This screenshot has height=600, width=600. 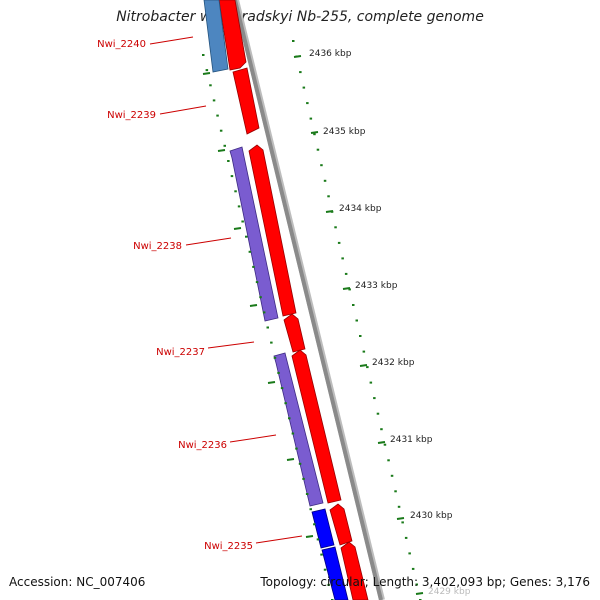 What do you see at coordinates (411, 440) in the screenshot?
I see `scale-label: 2431 kbp` at bounding box center [411, 440].